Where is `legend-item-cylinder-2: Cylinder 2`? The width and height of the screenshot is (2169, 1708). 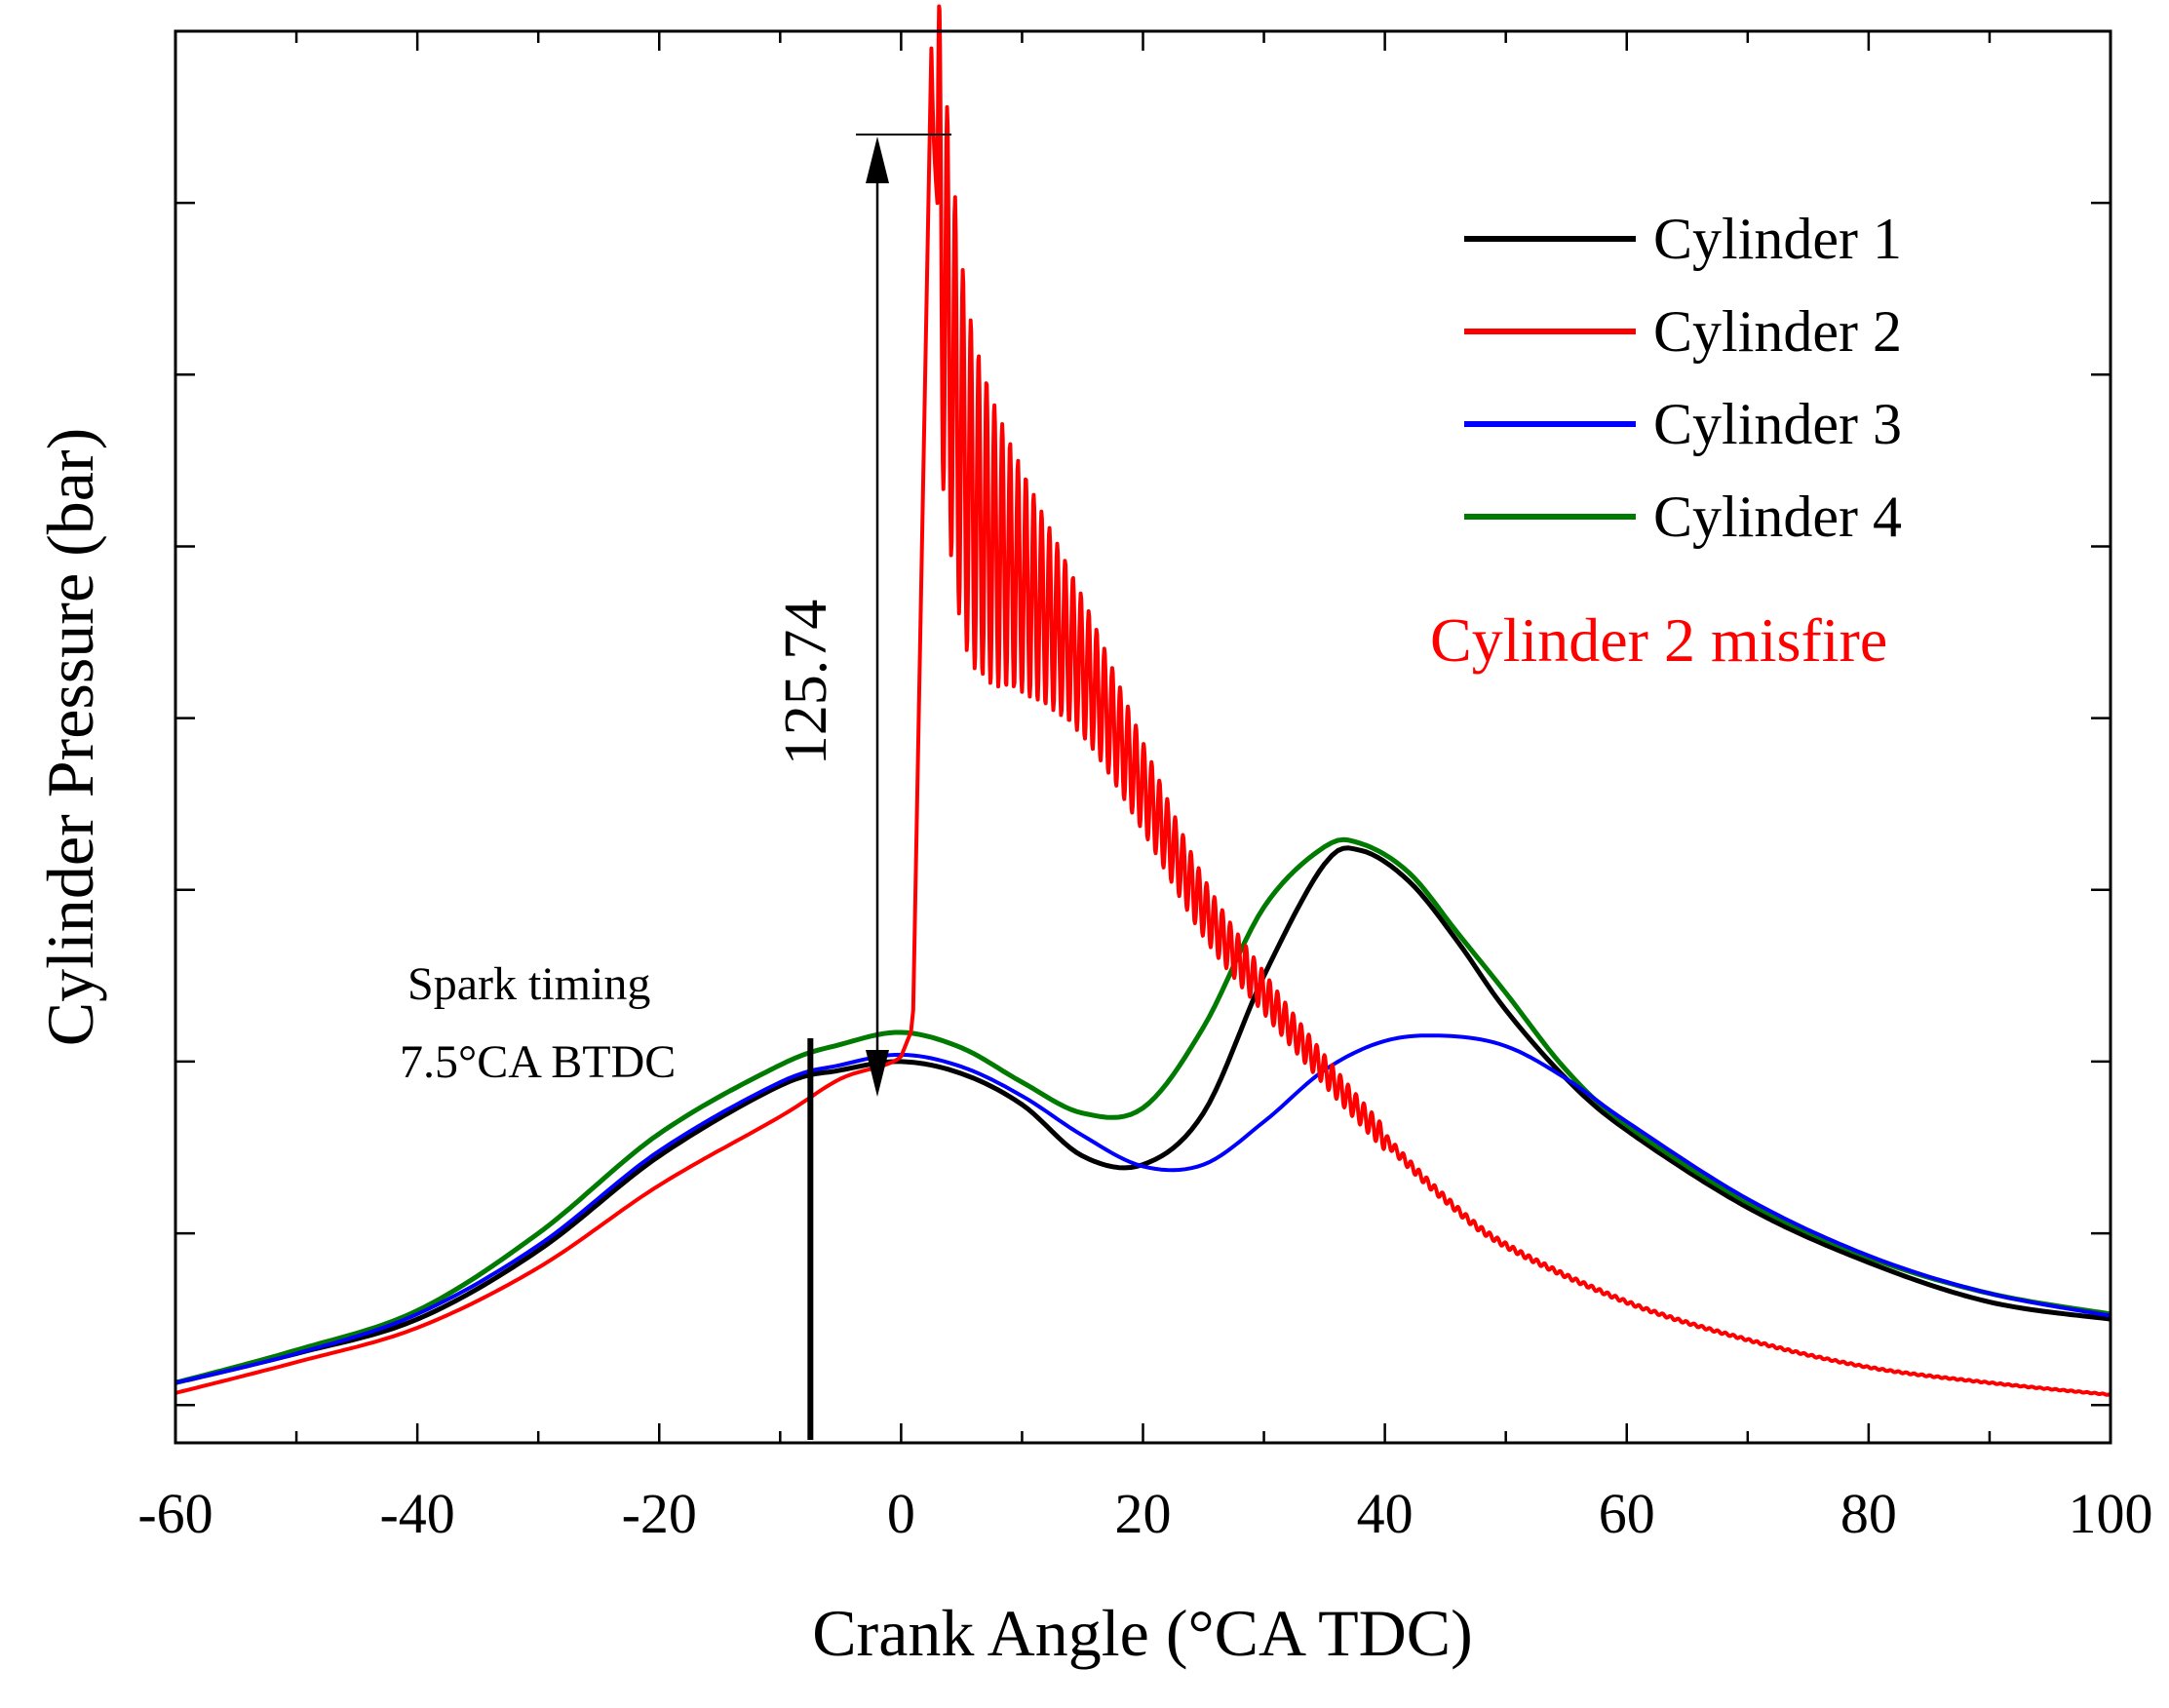
legend-item-cylinder-2: Cylinder 2 is located at coordinates (1683, 331).